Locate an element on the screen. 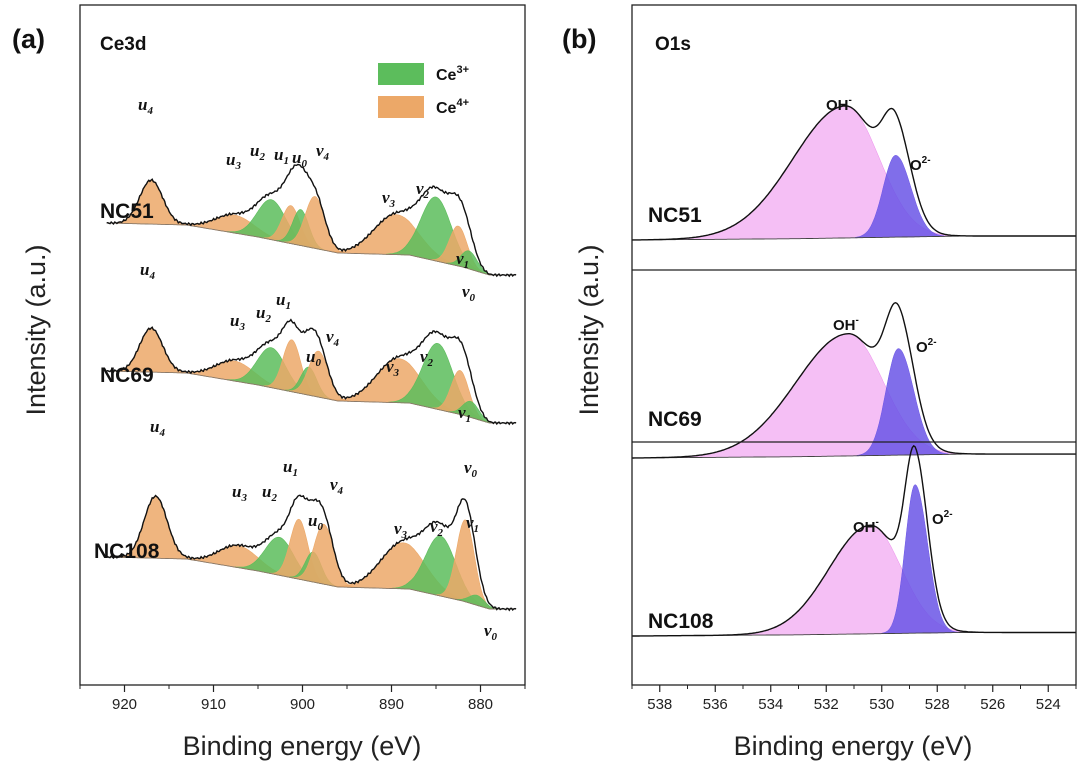  peak-label-nc108-o2: O2- is located at coordinates (942, 518).